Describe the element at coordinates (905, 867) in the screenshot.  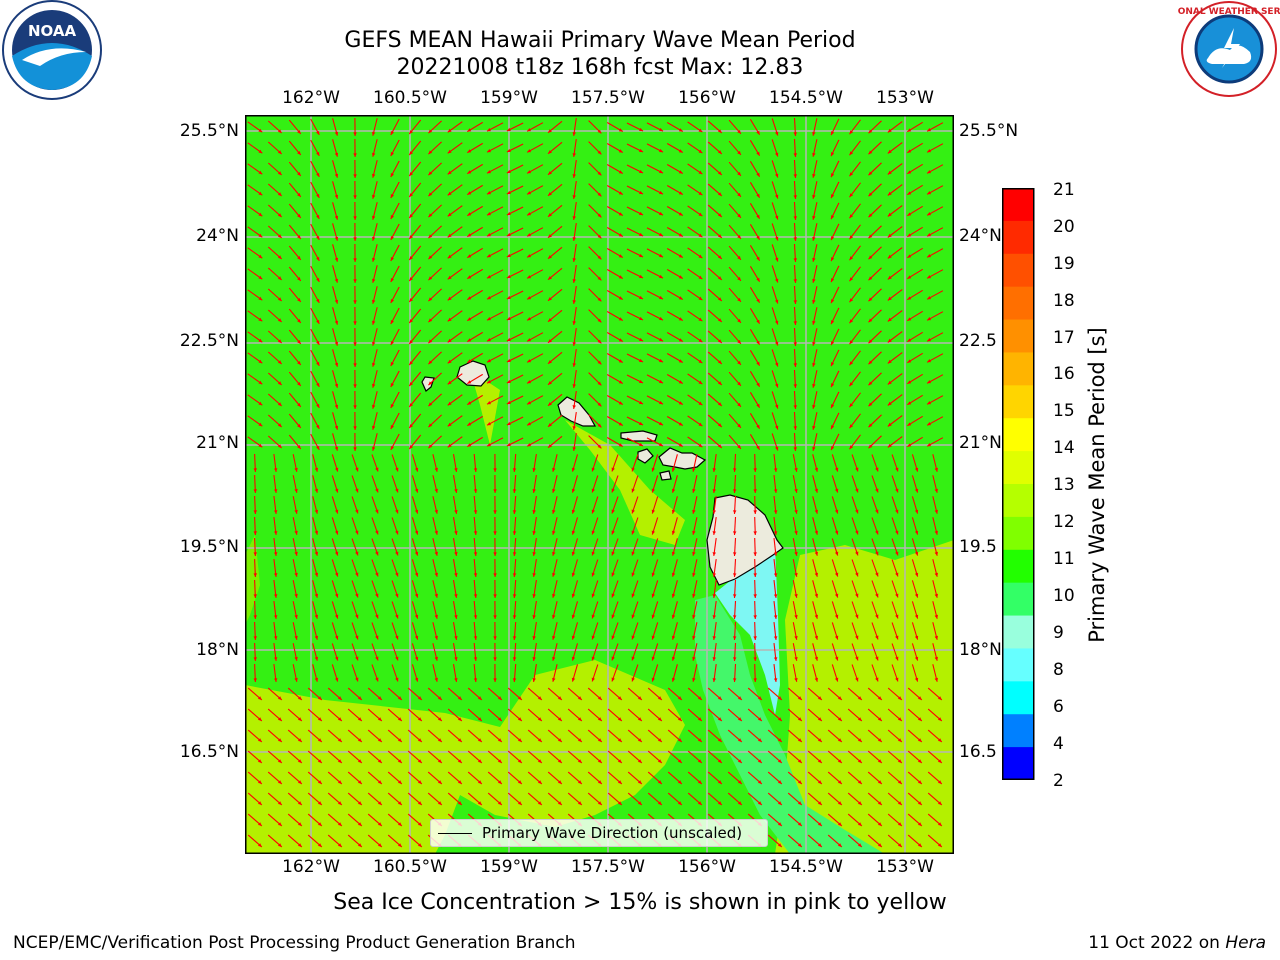
I see `lon-tick-bottom: 153°W` at that location.